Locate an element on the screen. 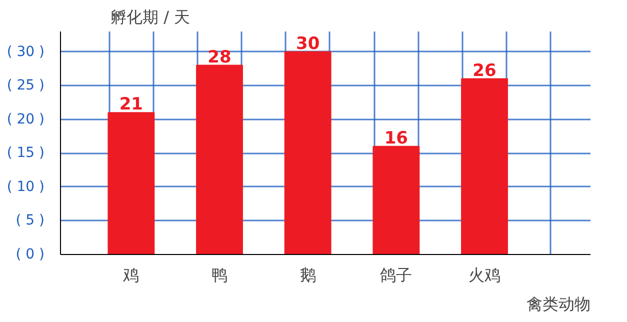  y-tick-label: ( 25 ) is located at coordinates (25, 86).